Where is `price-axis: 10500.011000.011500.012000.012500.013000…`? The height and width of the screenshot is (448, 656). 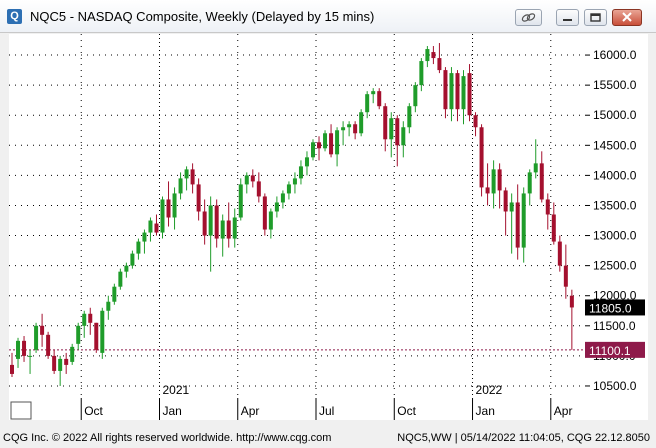 price-axis: 10500.011000.011500.012000.012500.013000… is located at coordinates (616, 216).